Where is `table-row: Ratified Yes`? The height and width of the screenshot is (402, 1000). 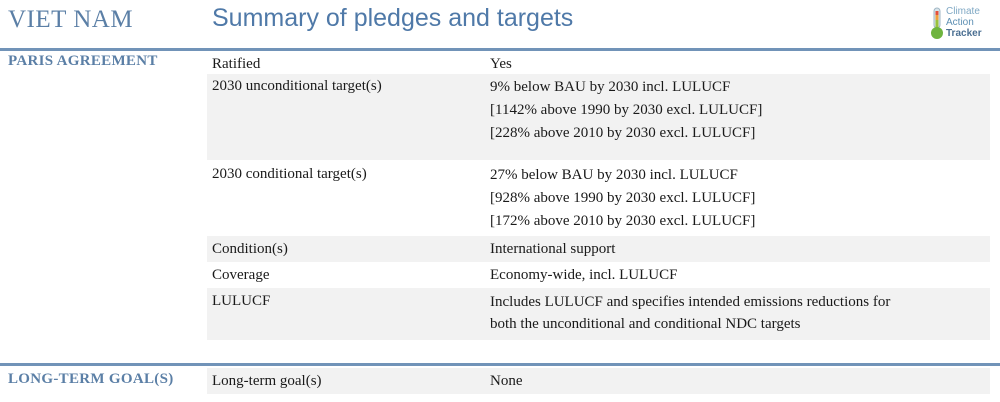 table-row: Ratified Yes is located at coordinates (598, 63).